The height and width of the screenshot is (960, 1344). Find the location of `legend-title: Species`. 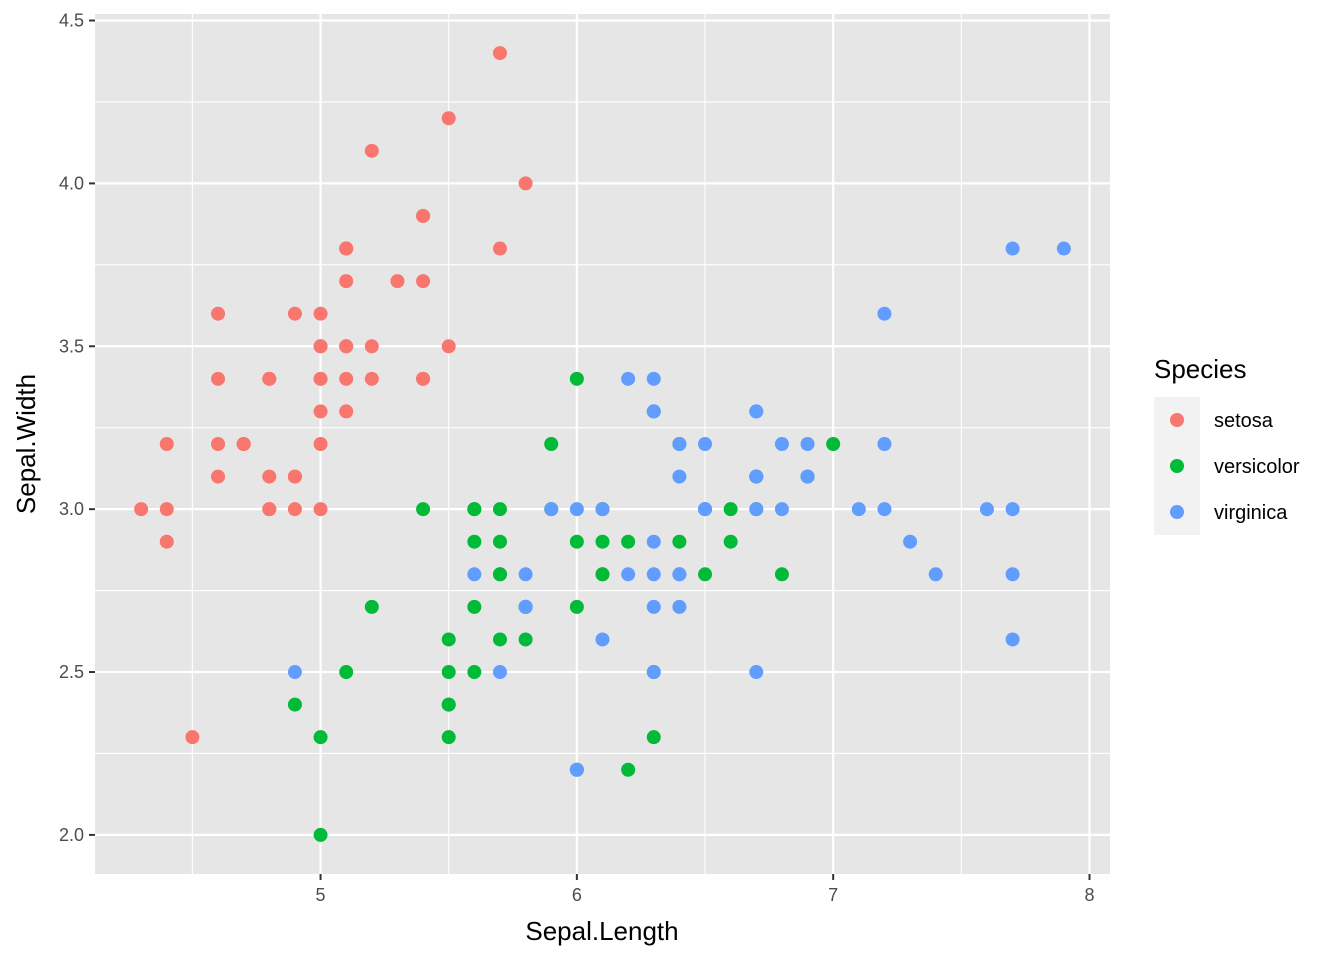

legend-title: Species is located at coordinates (1200, 369).